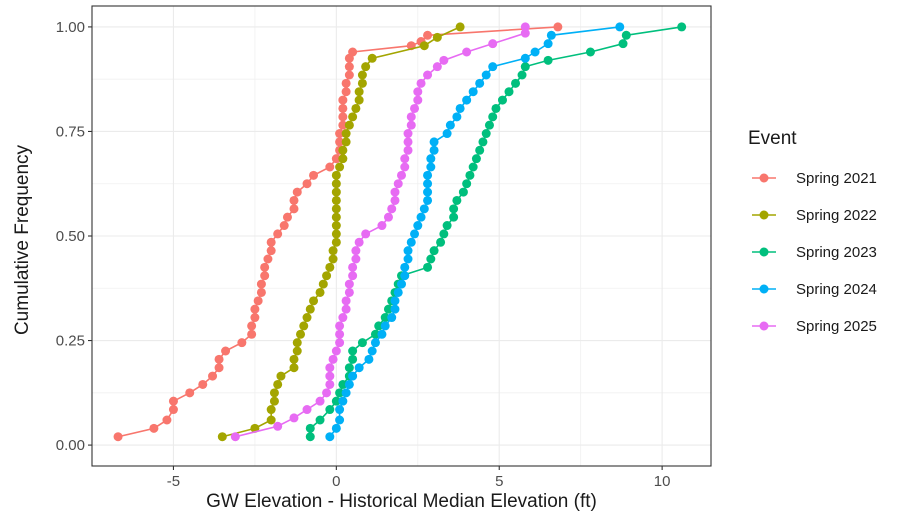 The width and height of the screenshot is (900, 521). What do you see at coordinates (70, 236) in the screenshot?
I see `y-tick-label: 0.50` at bounding box center [70, 236].